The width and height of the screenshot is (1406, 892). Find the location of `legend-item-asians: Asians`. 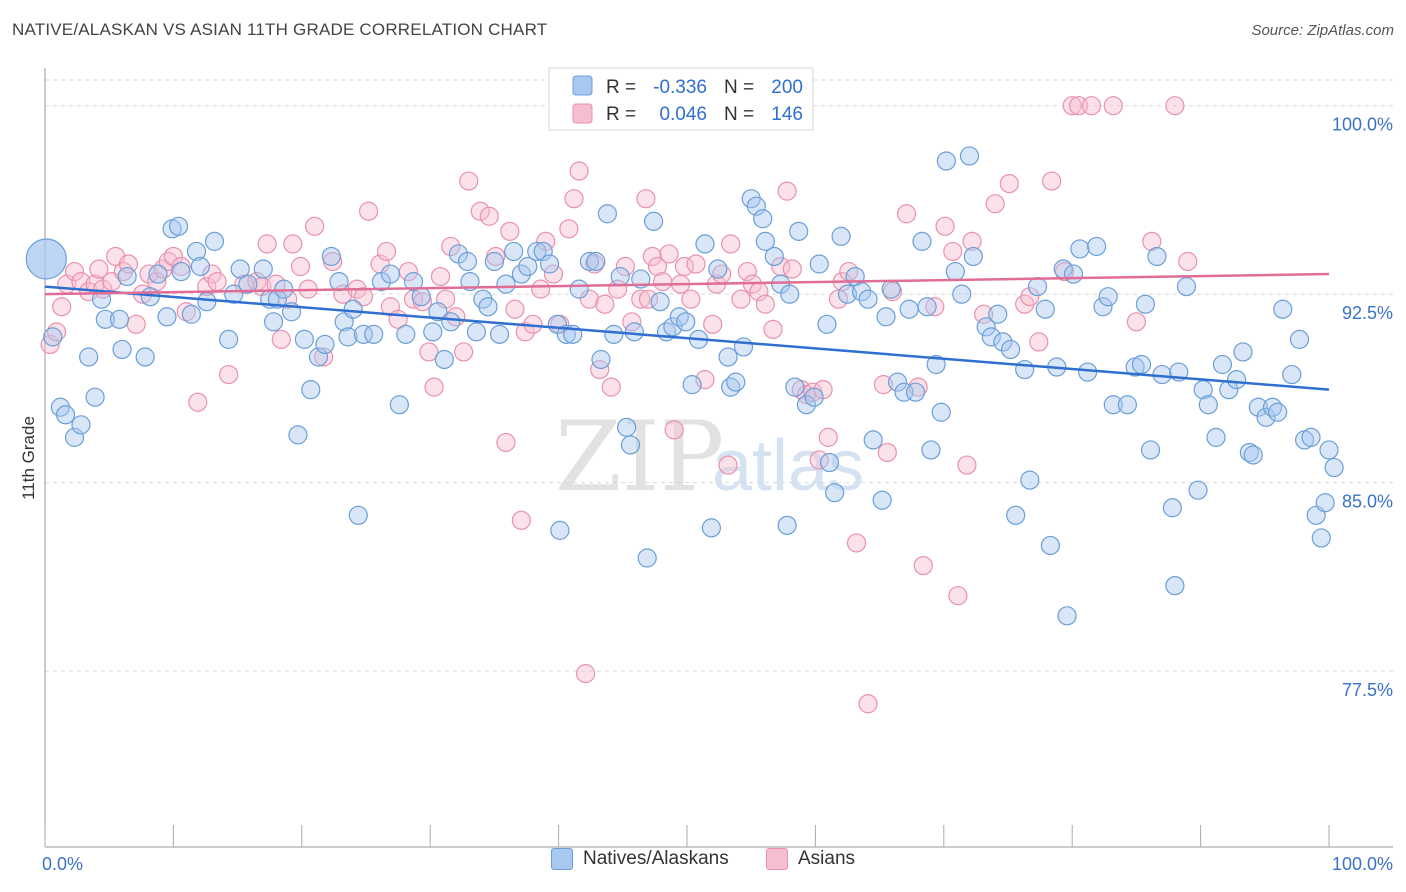

legend-item-asians: Asians is located at coordinates (810, 859).